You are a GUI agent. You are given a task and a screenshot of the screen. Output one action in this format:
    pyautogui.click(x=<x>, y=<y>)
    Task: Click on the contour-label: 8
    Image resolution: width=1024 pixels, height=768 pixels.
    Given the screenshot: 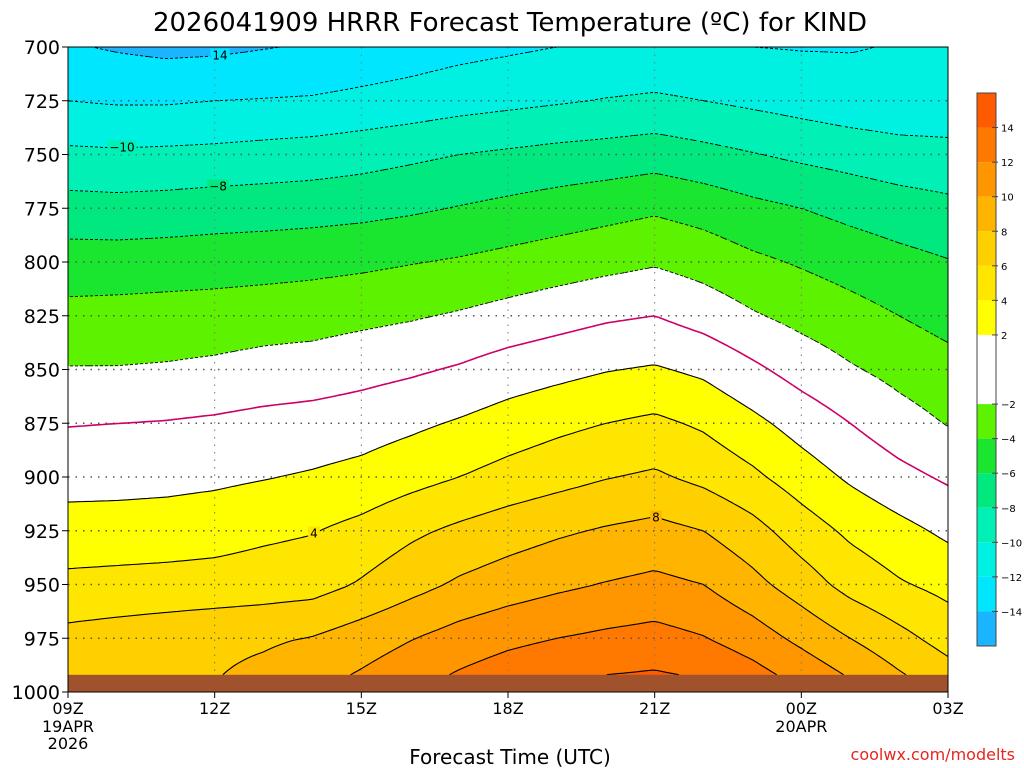 What is the action you would take?
    pyautogui.click(x=656, y=517)
    